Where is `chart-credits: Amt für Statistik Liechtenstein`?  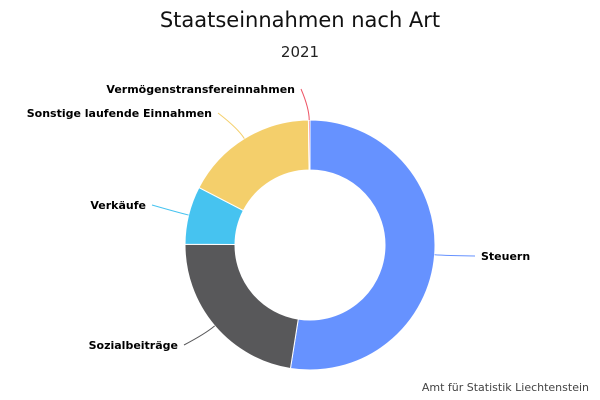
chart-credits: Amt für Statistik Liechtenstein is located at coordinates (505, 387).